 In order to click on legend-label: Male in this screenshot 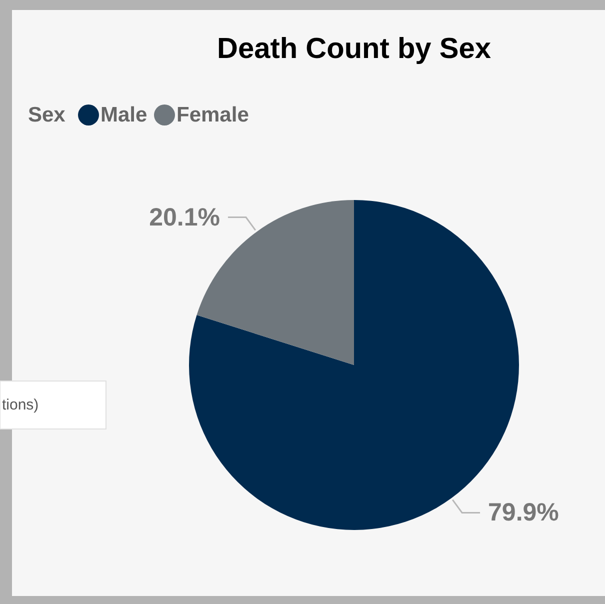, I will do `click(124, 115)`.